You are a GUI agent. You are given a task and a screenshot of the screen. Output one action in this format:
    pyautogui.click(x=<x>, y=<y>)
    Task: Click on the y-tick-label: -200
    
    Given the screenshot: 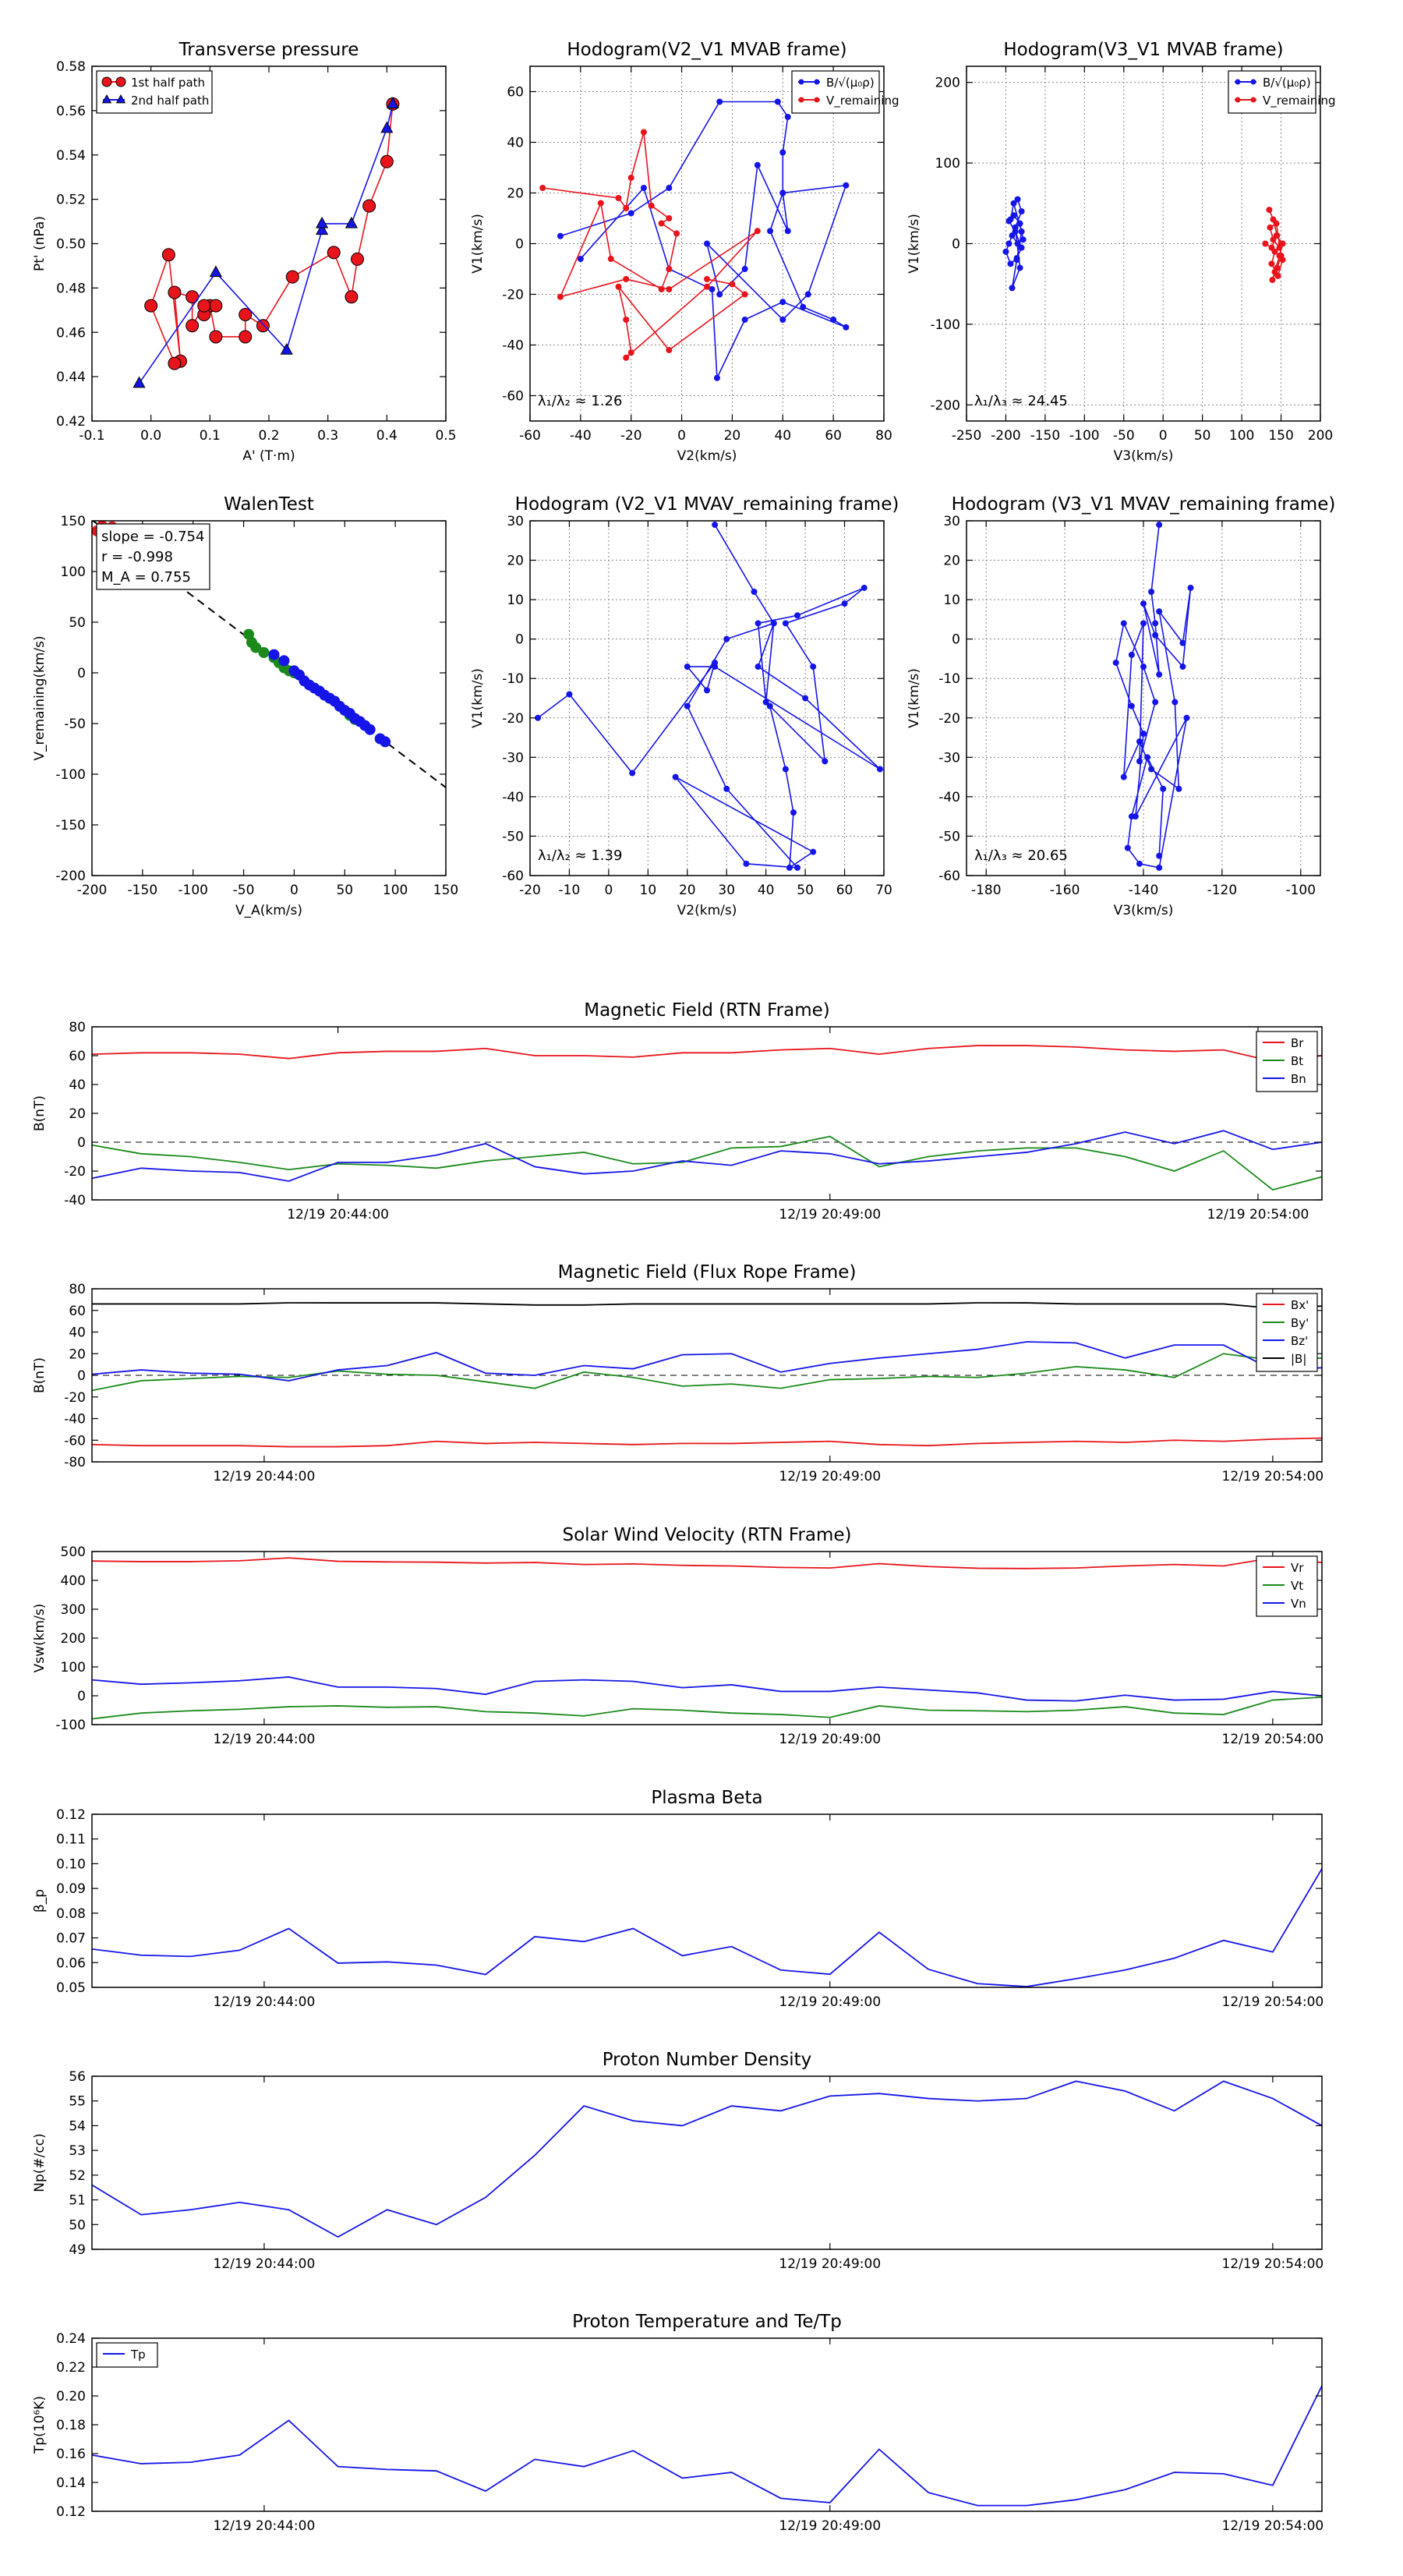 What is the action you would take?
    pyautogui.click(x=70, y=876)
    